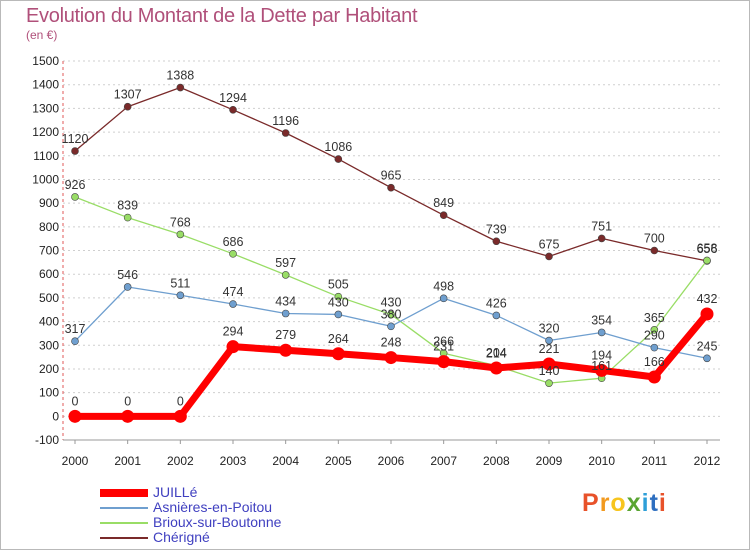 Image resolution: width=750 pixels, height=550 pixels. I want to click on data-label: 1196, so click(285, 121).